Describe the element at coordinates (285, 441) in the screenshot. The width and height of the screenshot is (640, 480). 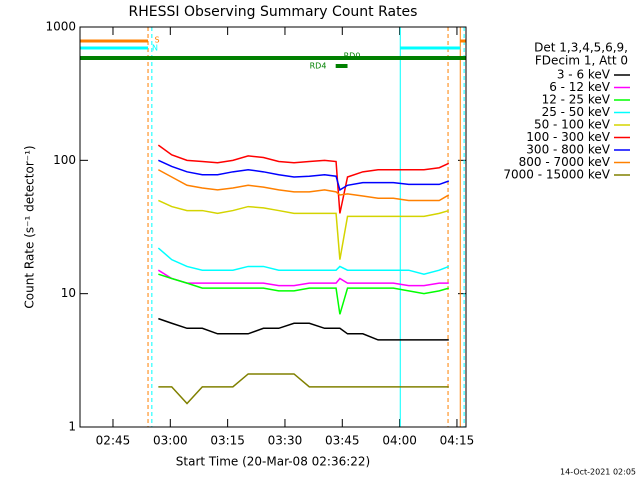
I see `x-tick-label: 03:30` at that location.